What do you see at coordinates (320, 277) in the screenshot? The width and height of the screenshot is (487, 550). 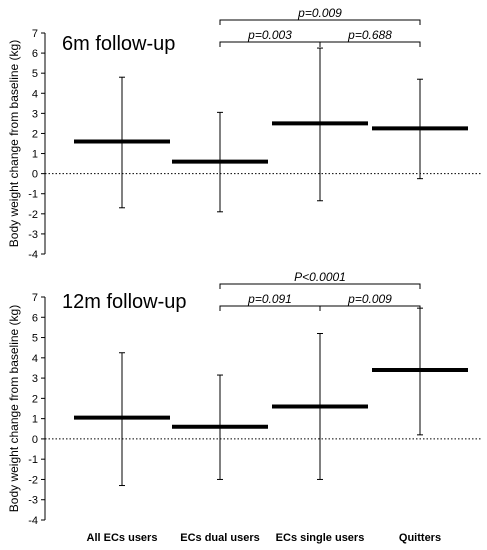 I see `p-value-label: P<0.0001` at bounding box center [320, 277].